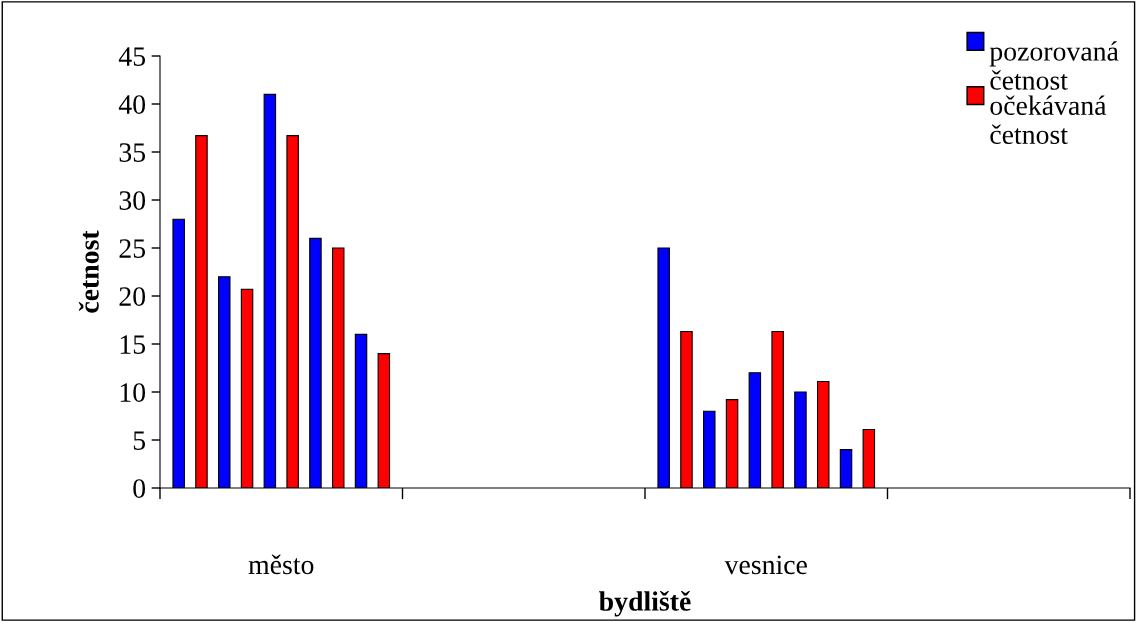 This screenshot has width=1138, height=622. Describe the element at coordinates (281, 564) in the screenshot. I see `x-tick-label: město` at that location.